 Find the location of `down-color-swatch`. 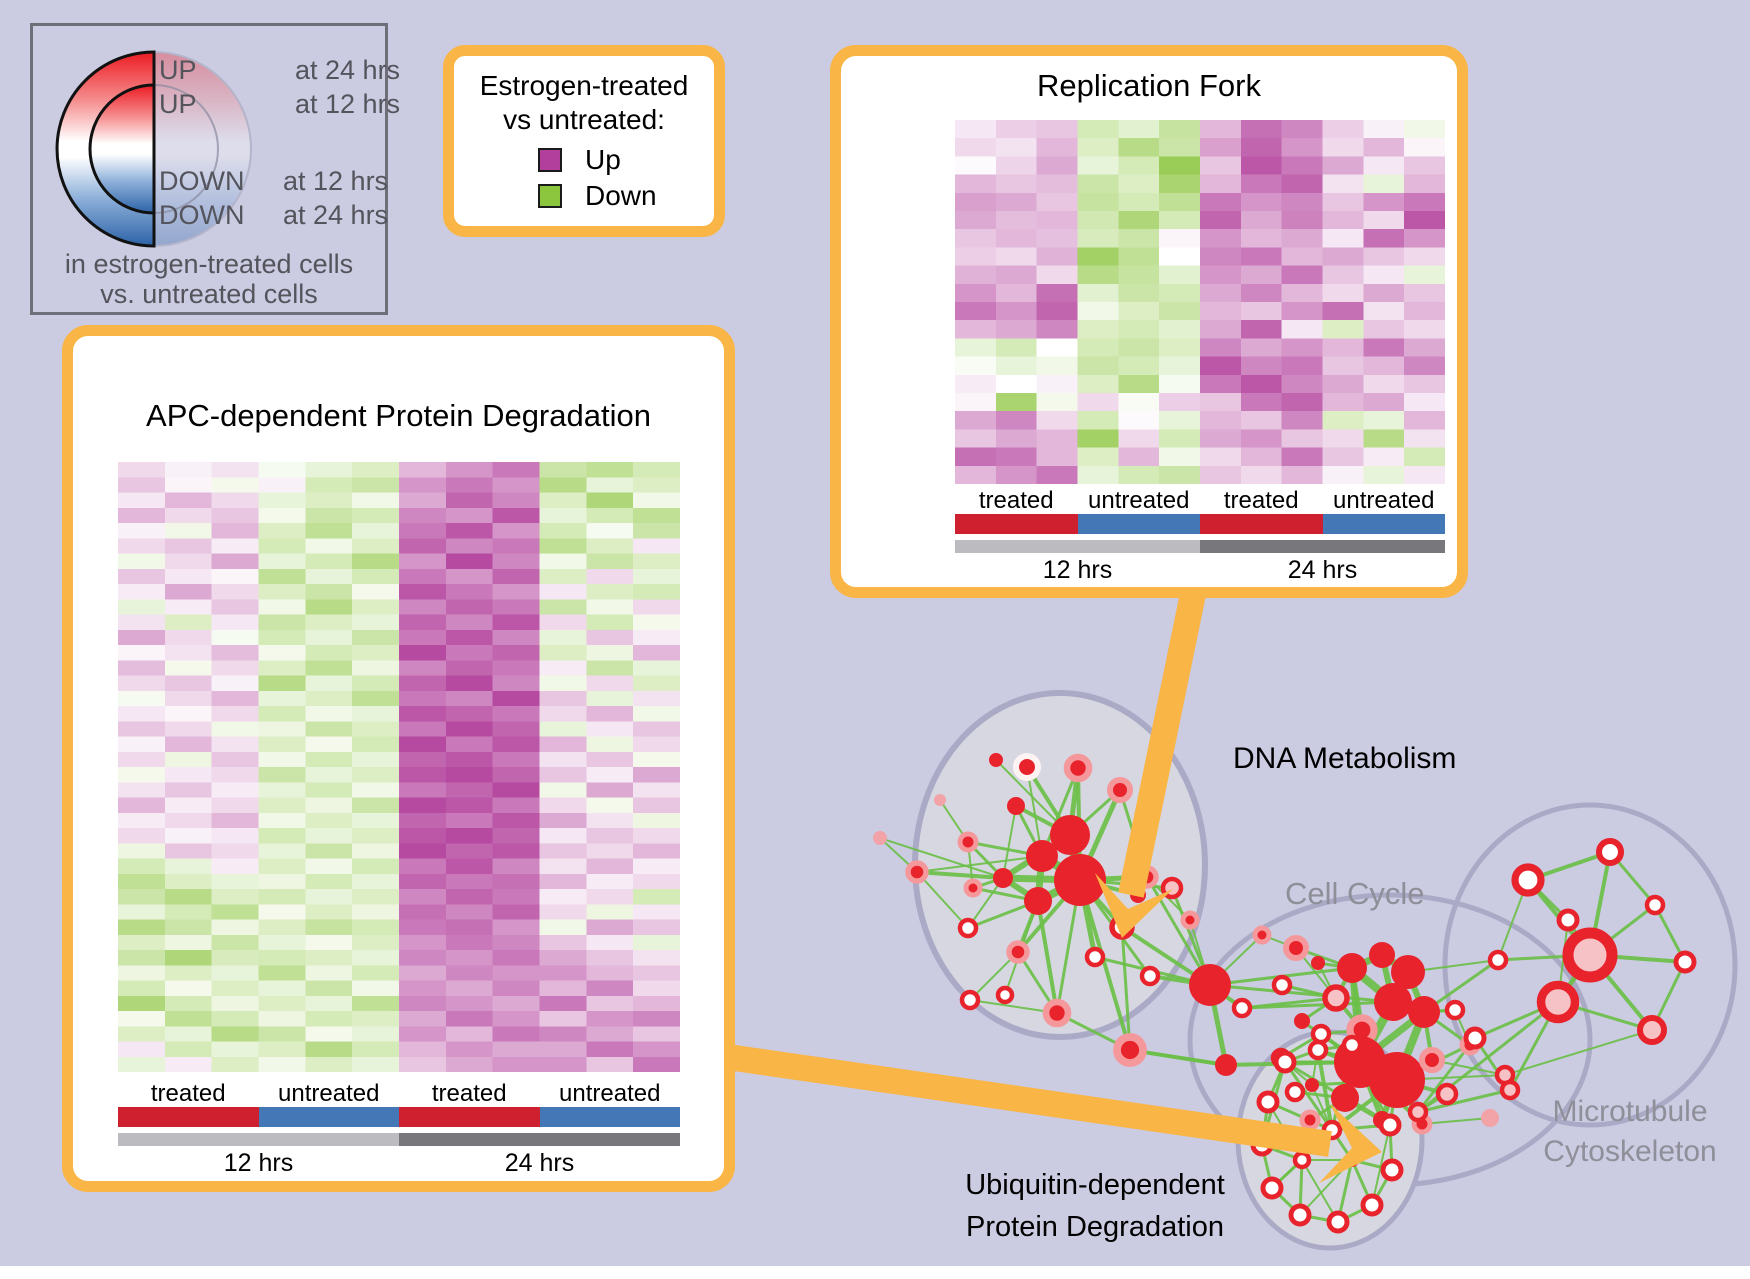

down-color-swatch is located at coordinates (550, 196).